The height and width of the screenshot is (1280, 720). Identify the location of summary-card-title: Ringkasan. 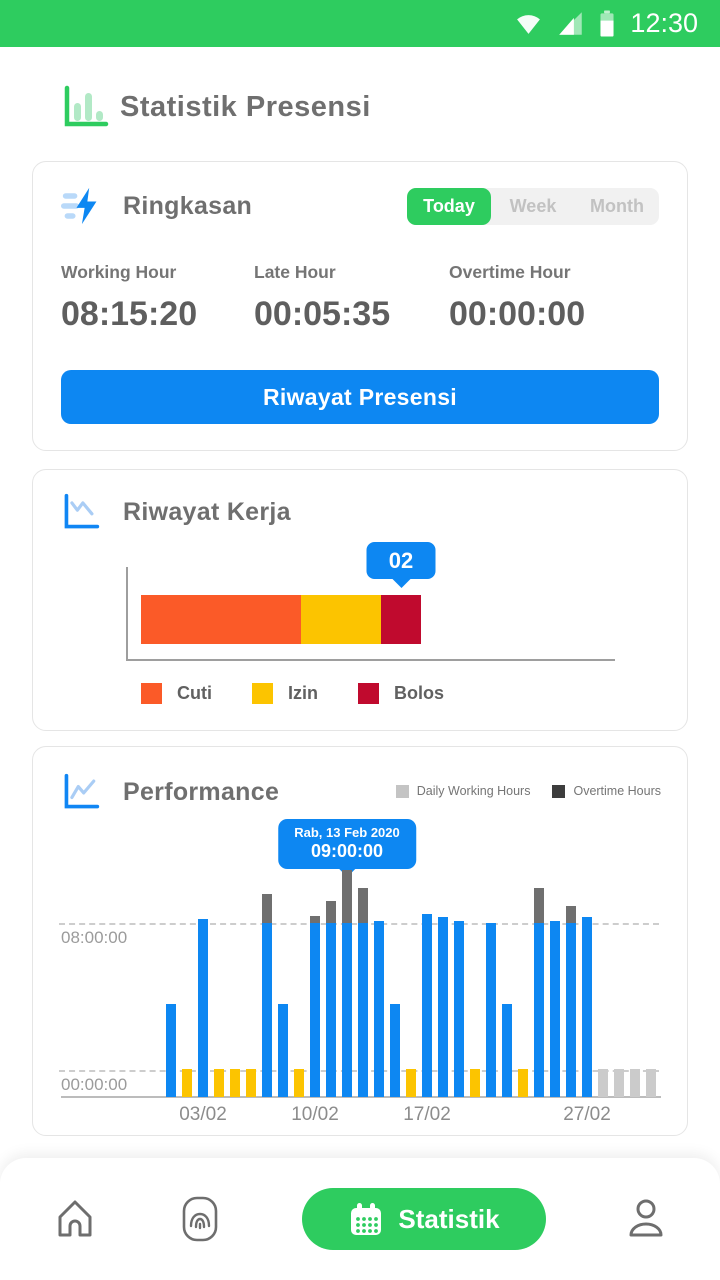
(188, 205).